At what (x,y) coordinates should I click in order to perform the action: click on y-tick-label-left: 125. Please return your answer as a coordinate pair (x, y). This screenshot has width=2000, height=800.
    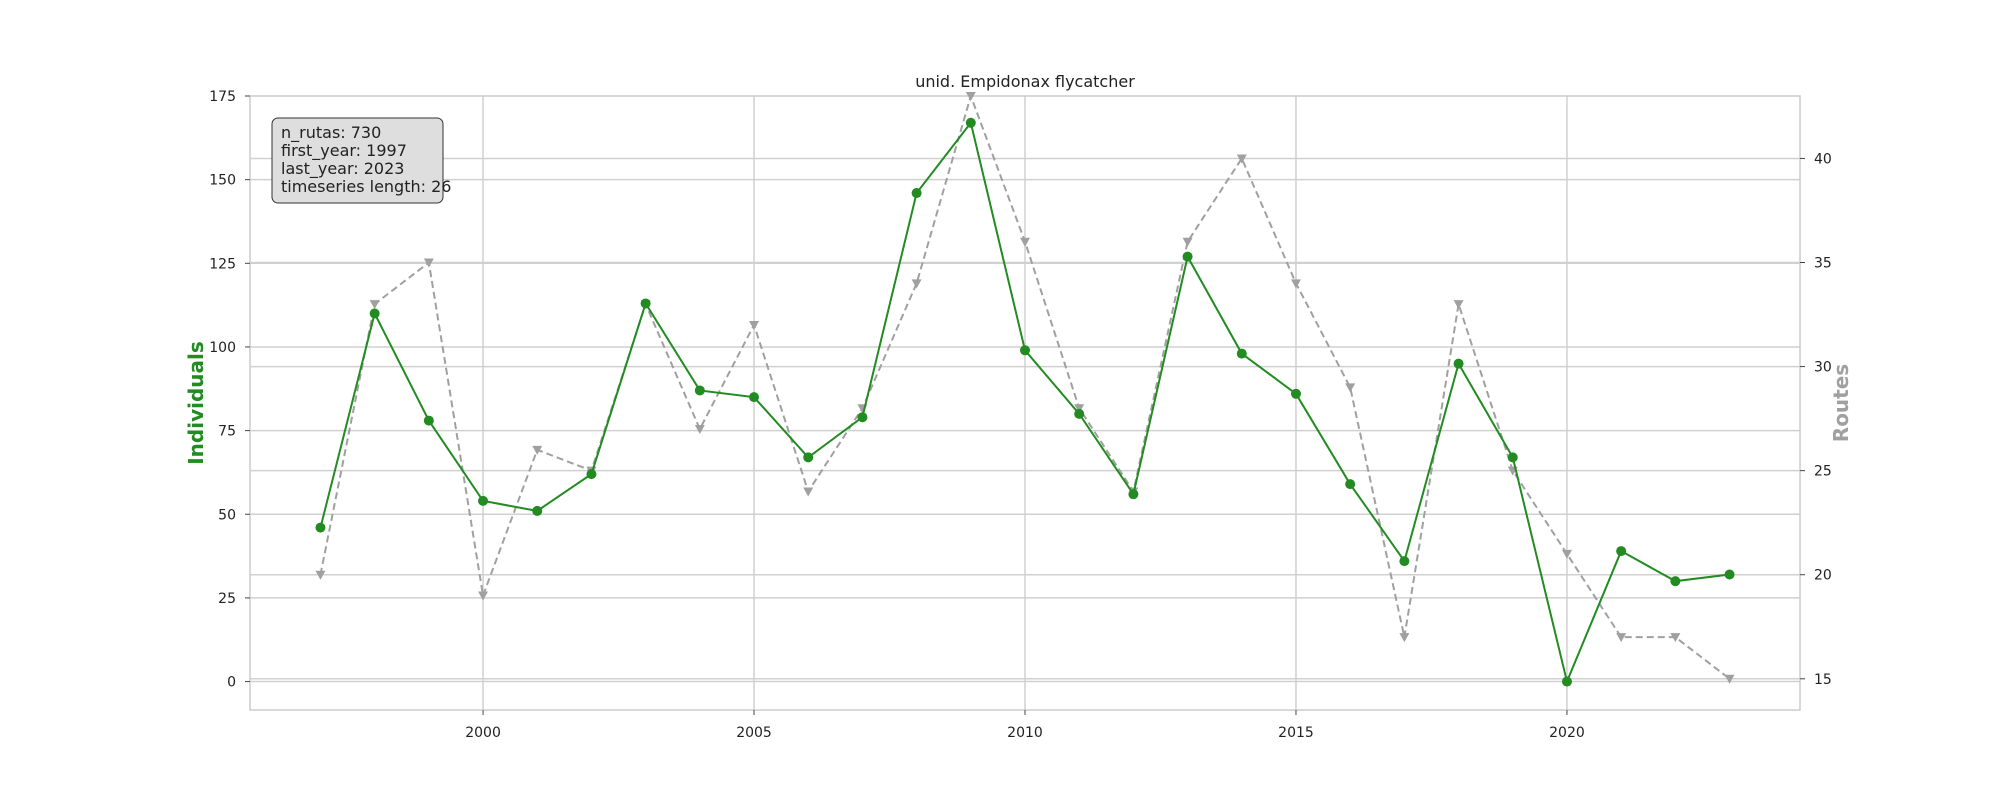
    Looking at the image, I should click on (222, 264).